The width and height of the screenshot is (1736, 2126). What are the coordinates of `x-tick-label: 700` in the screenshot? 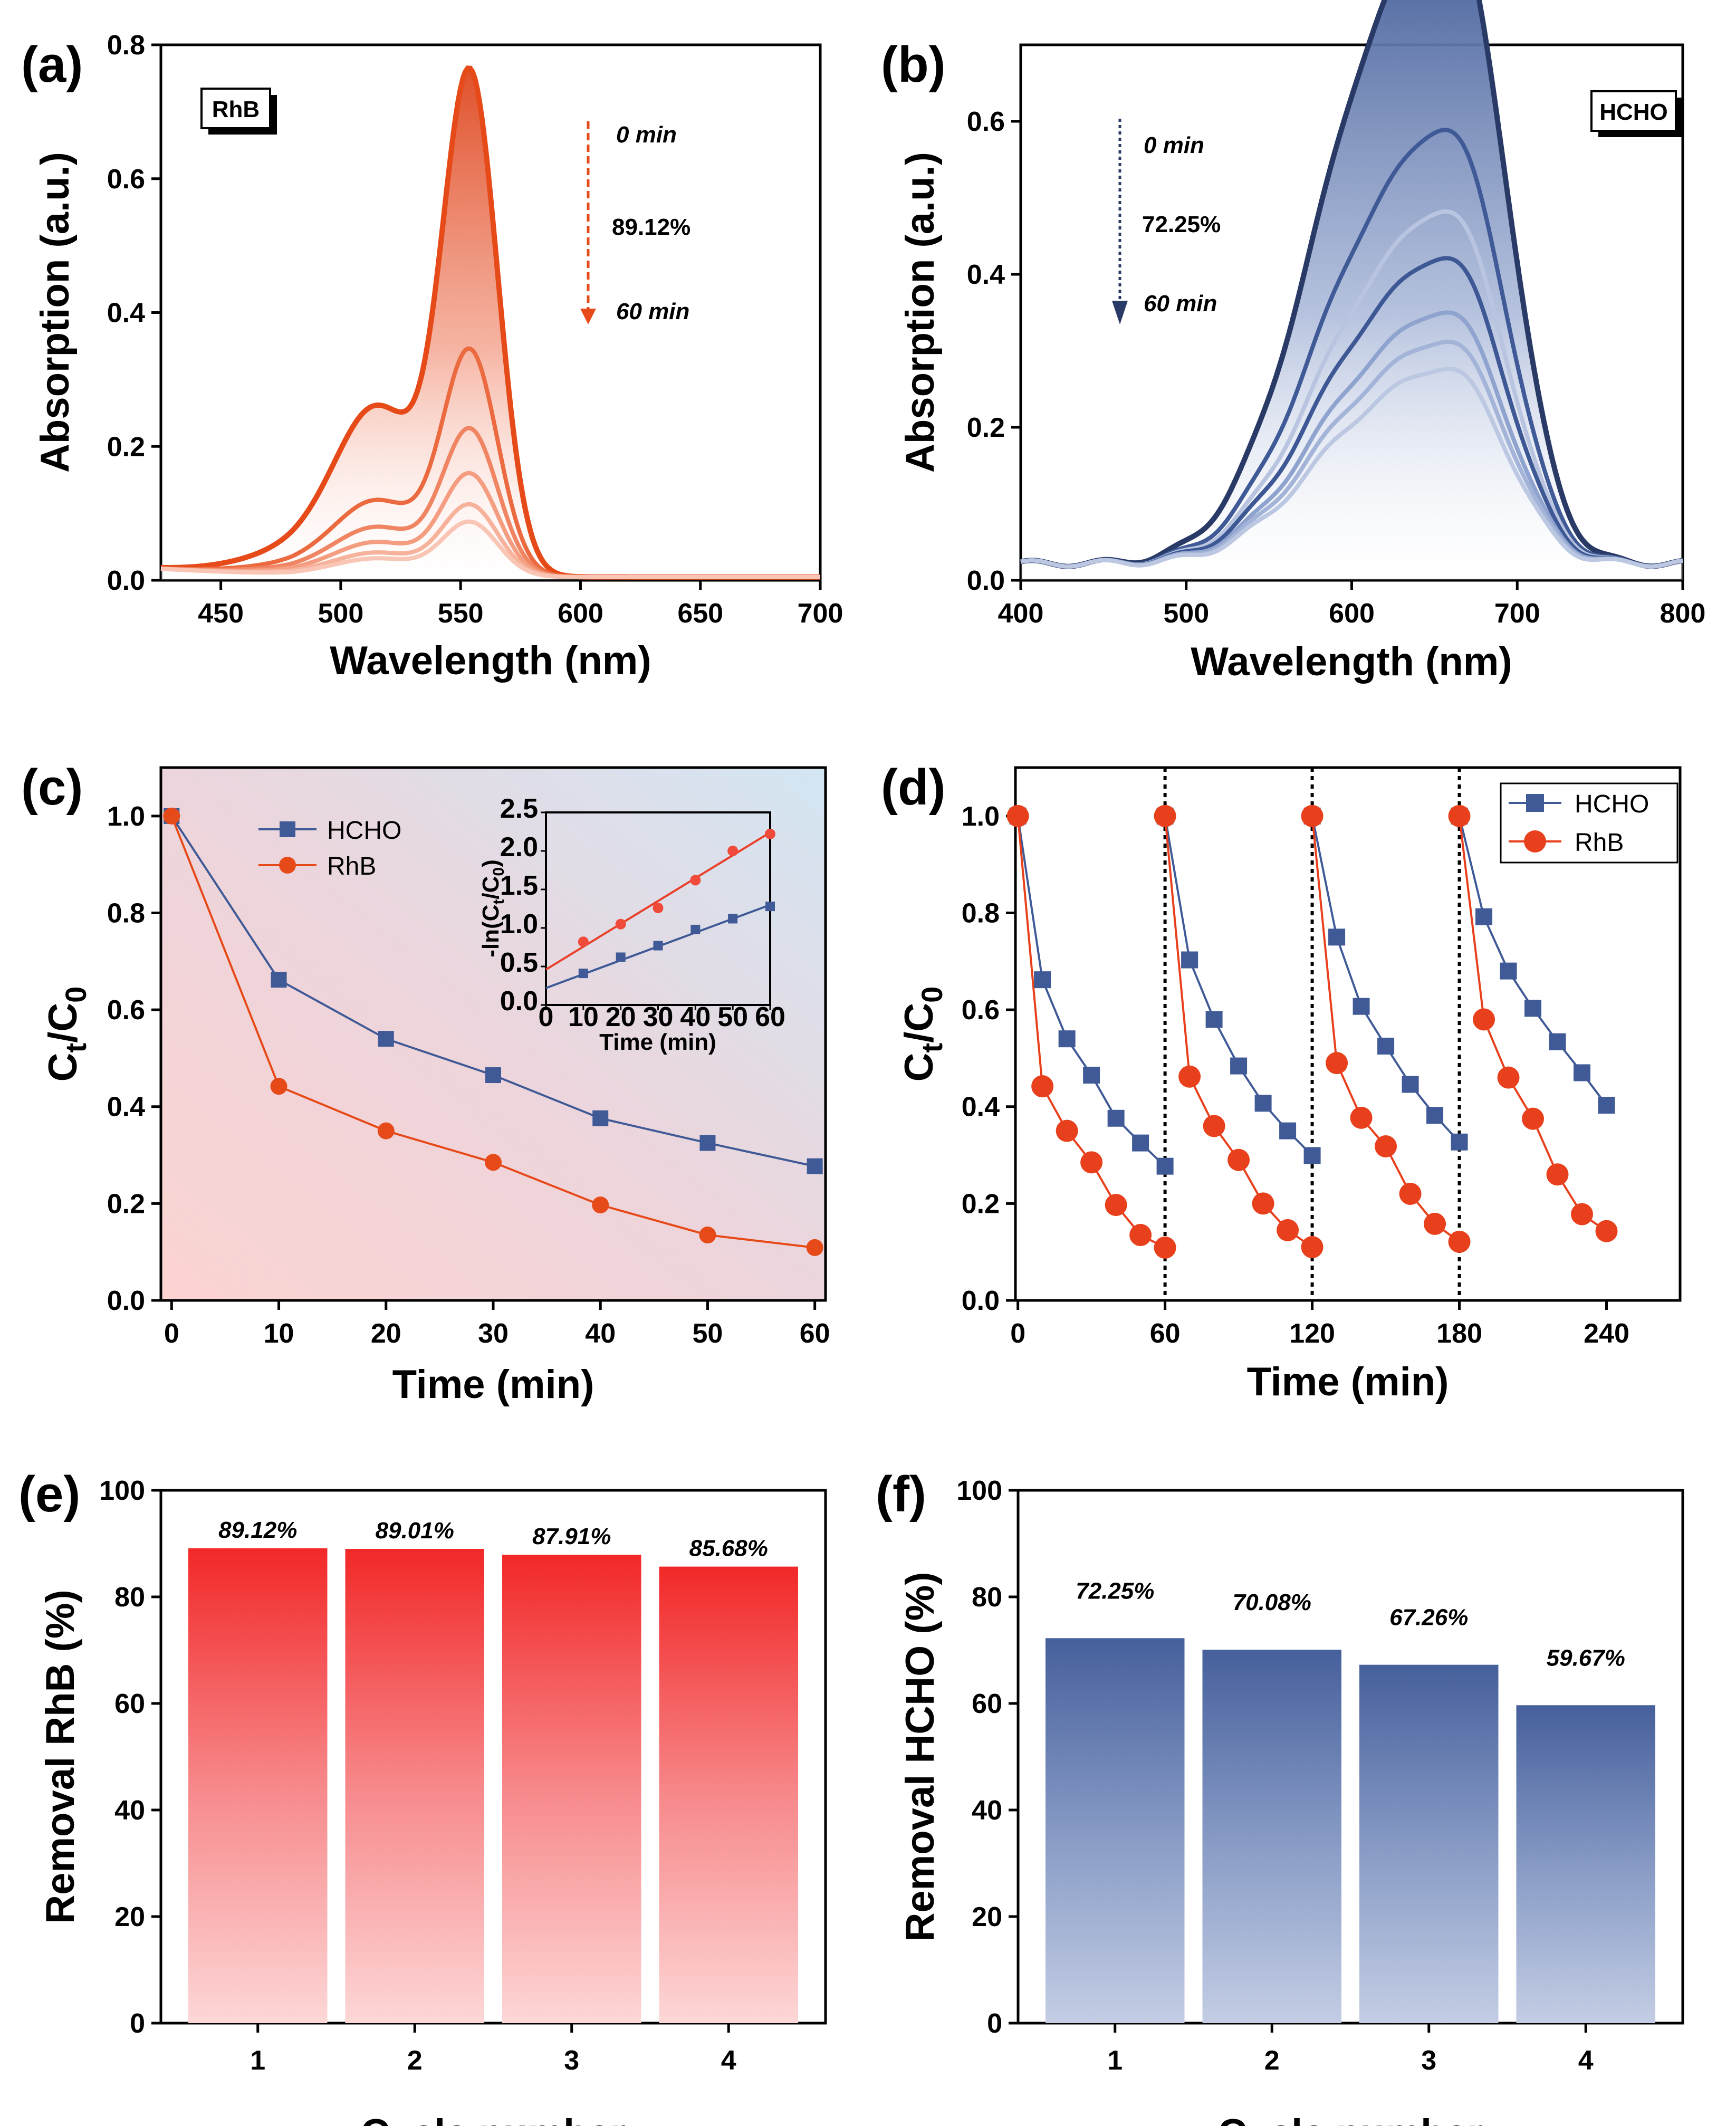 It's located at (820, 613).